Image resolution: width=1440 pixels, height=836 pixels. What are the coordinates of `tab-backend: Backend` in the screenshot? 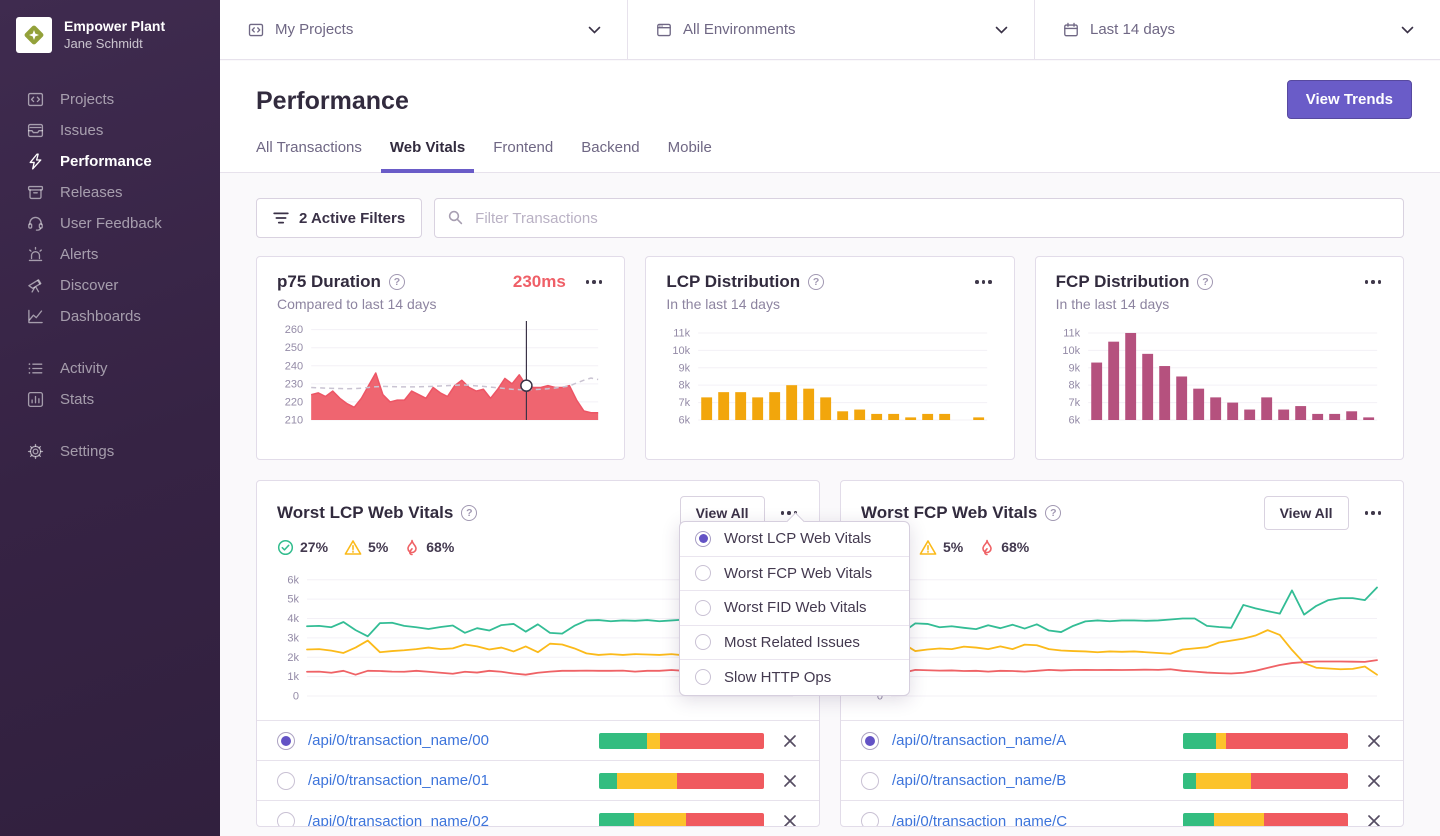 It's located at (610, 147).